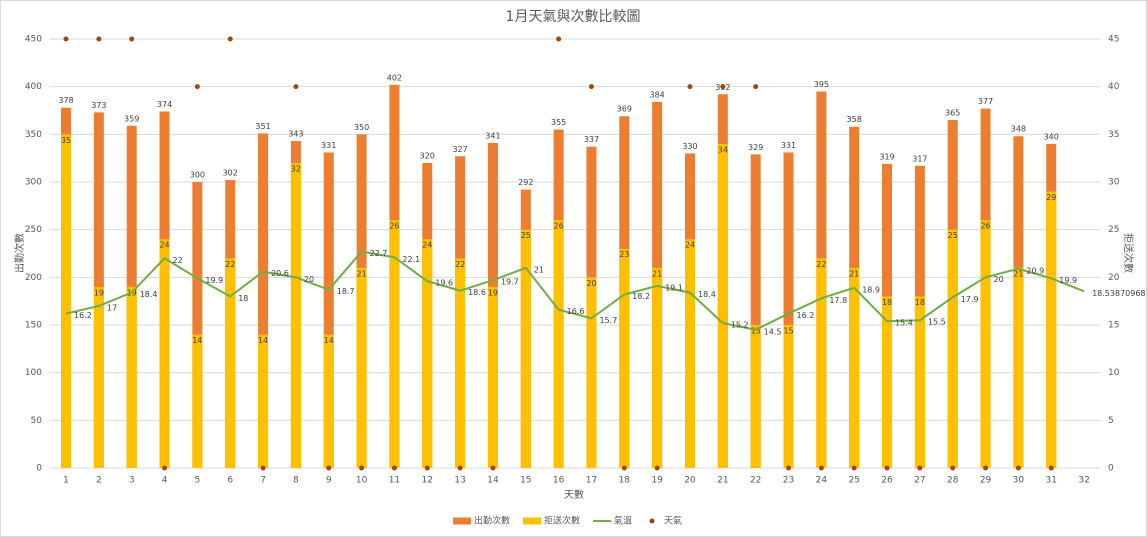 The height and width of the screenshot is (537, 1147). Describe the element at coordinates (459, 481) in the screenshot. I see `x-tick-label: 13` at that location.